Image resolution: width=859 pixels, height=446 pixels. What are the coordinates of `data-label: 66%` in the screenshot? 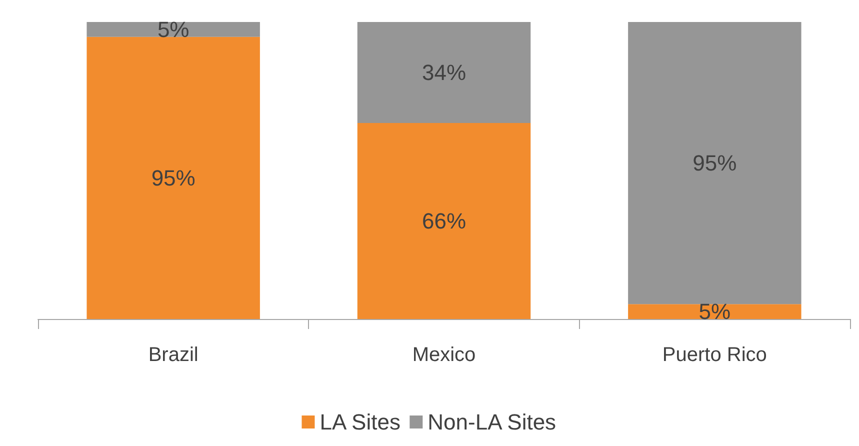 It's located at (444, 221).